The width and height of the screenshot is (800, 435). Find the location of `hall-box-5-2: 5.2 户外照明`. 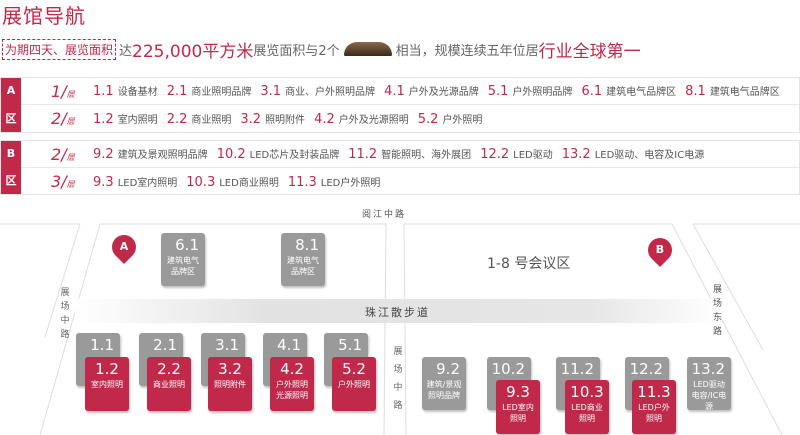

hall-box-5-2: 5.2 户外照明 is located at coordinates (354, 384).